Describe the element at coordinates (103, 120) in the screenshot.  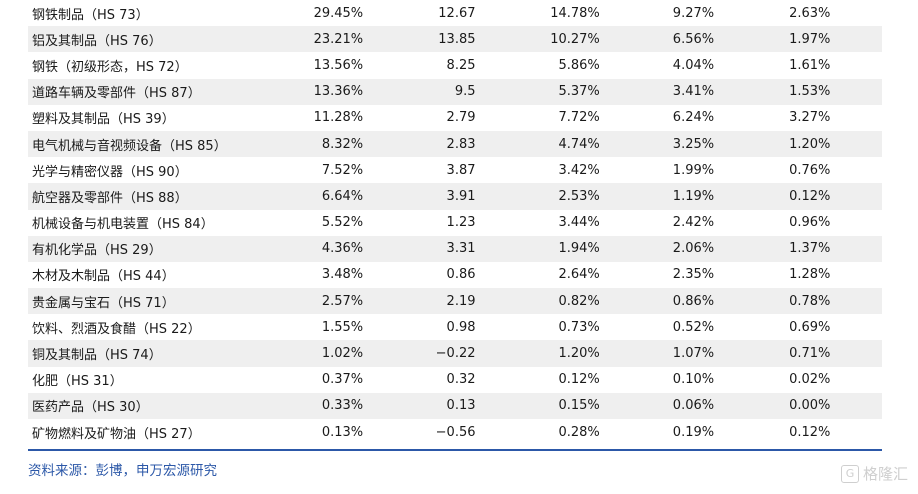
I see `product-name-cell: 塑料及其制品（HS 39）` at that location.